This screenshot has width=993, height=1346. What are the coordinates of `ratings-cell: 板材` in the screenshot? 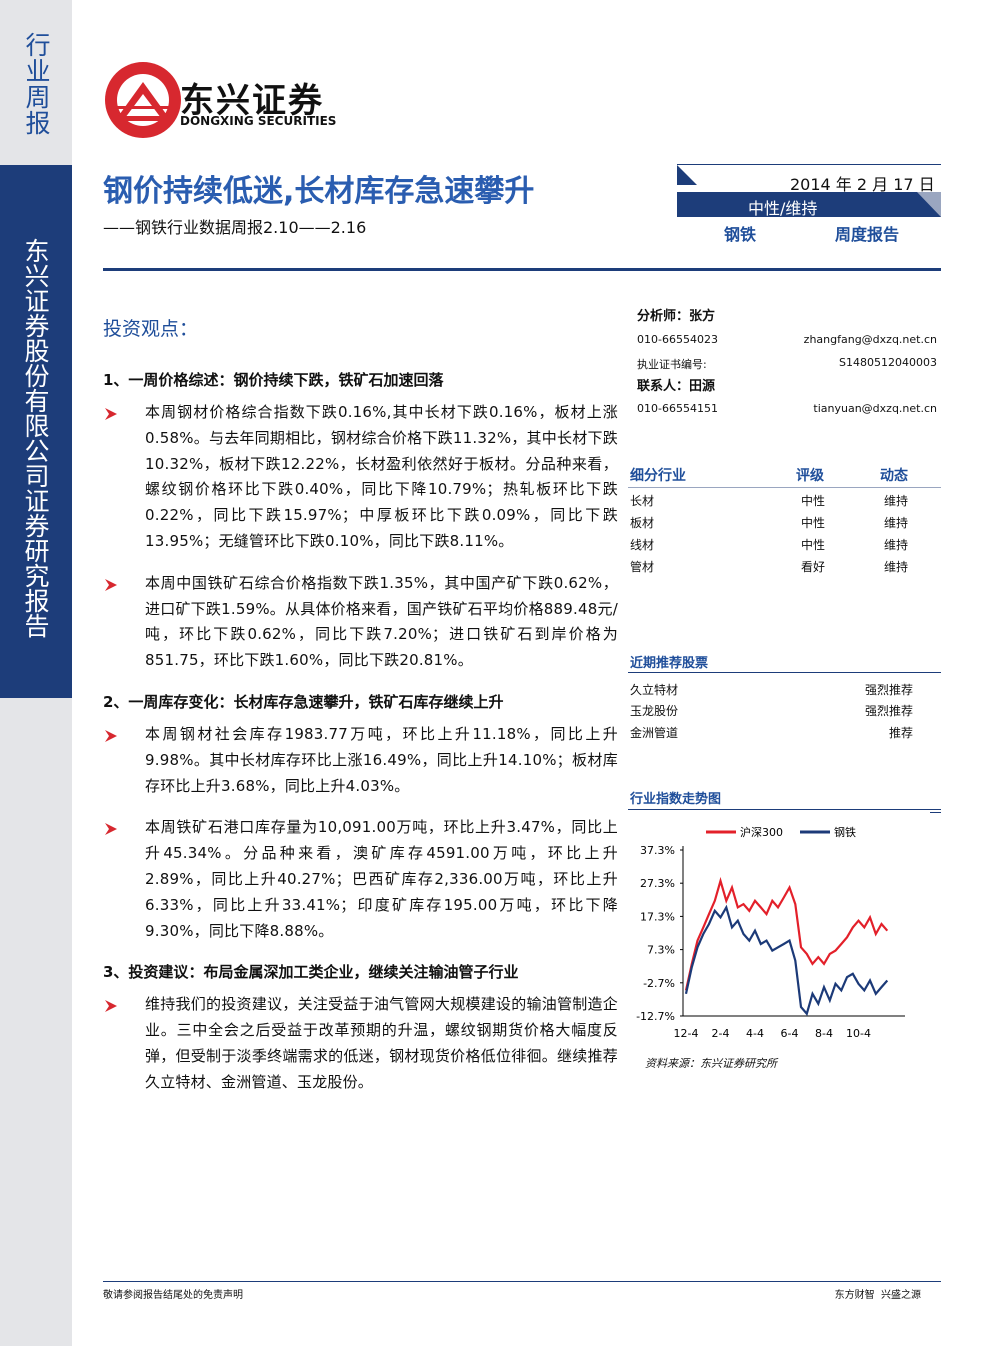 It's located at (642, 523).